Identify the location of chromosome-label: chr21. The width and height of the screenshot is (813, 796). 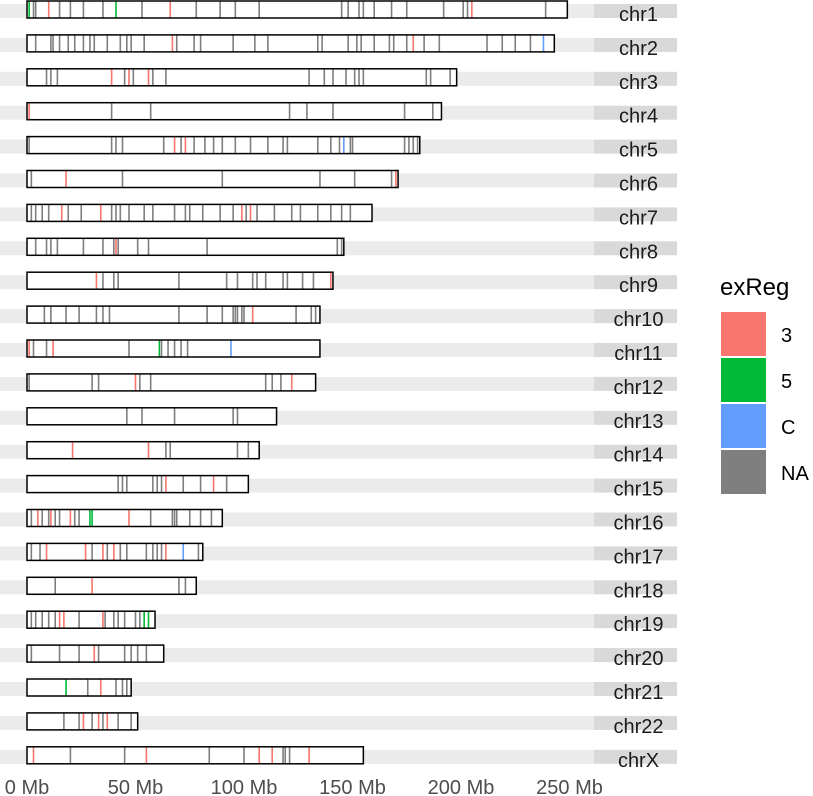
(638, 693).